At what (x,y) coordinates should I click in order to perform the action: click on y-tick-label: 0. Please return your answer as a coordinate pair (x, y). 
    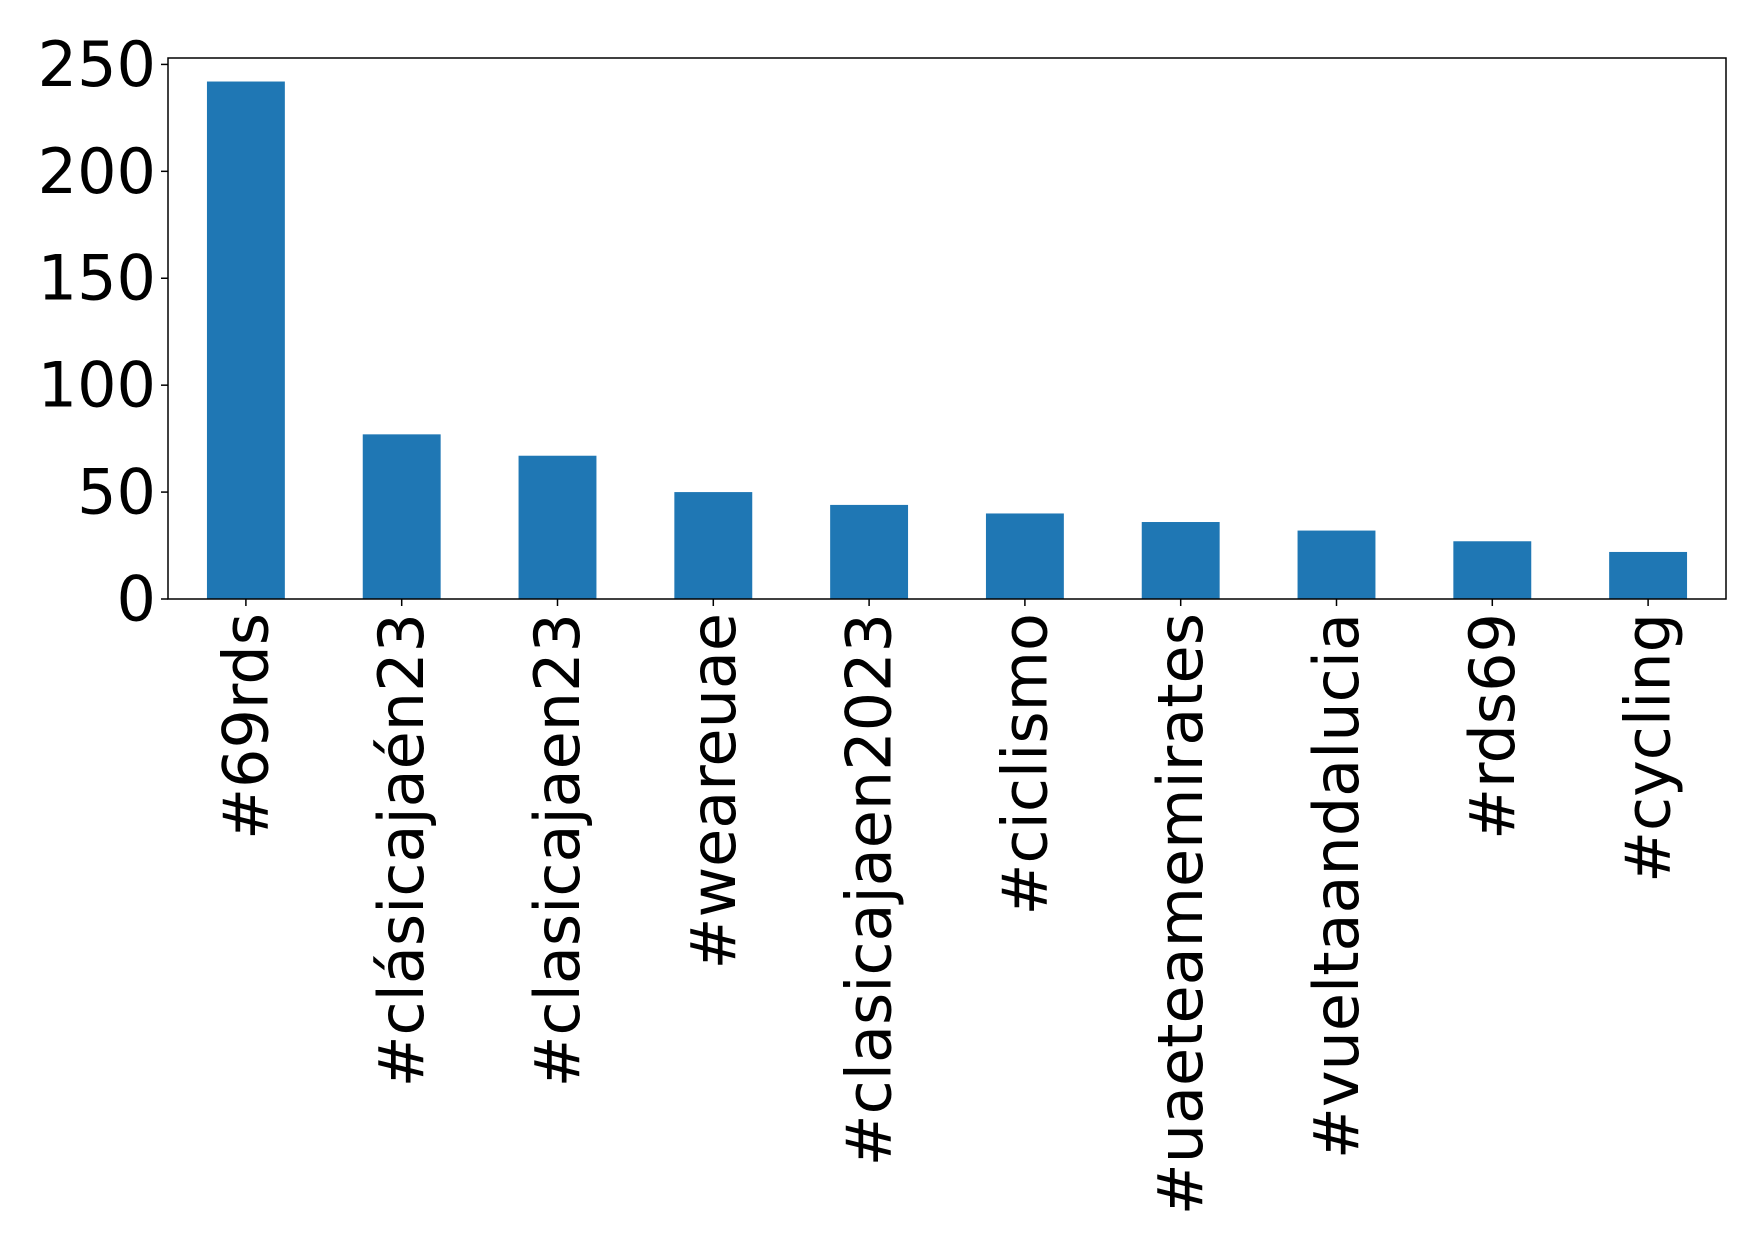
    Looking at the image, I should click on (136, 599).